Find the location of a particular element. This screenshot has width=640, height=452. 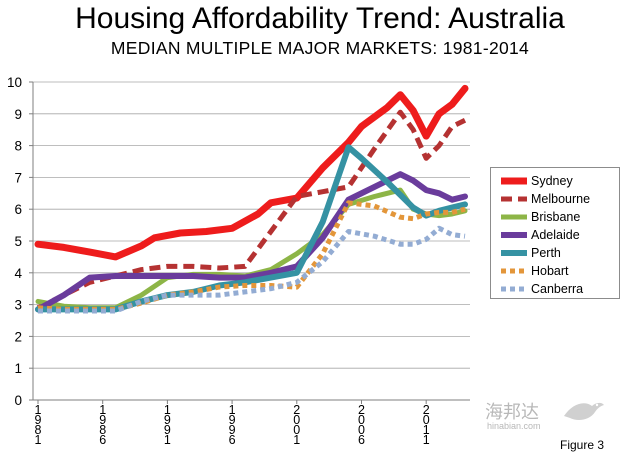

legend-item-melbourne: Melbourne is located at coordinates (555, 199).